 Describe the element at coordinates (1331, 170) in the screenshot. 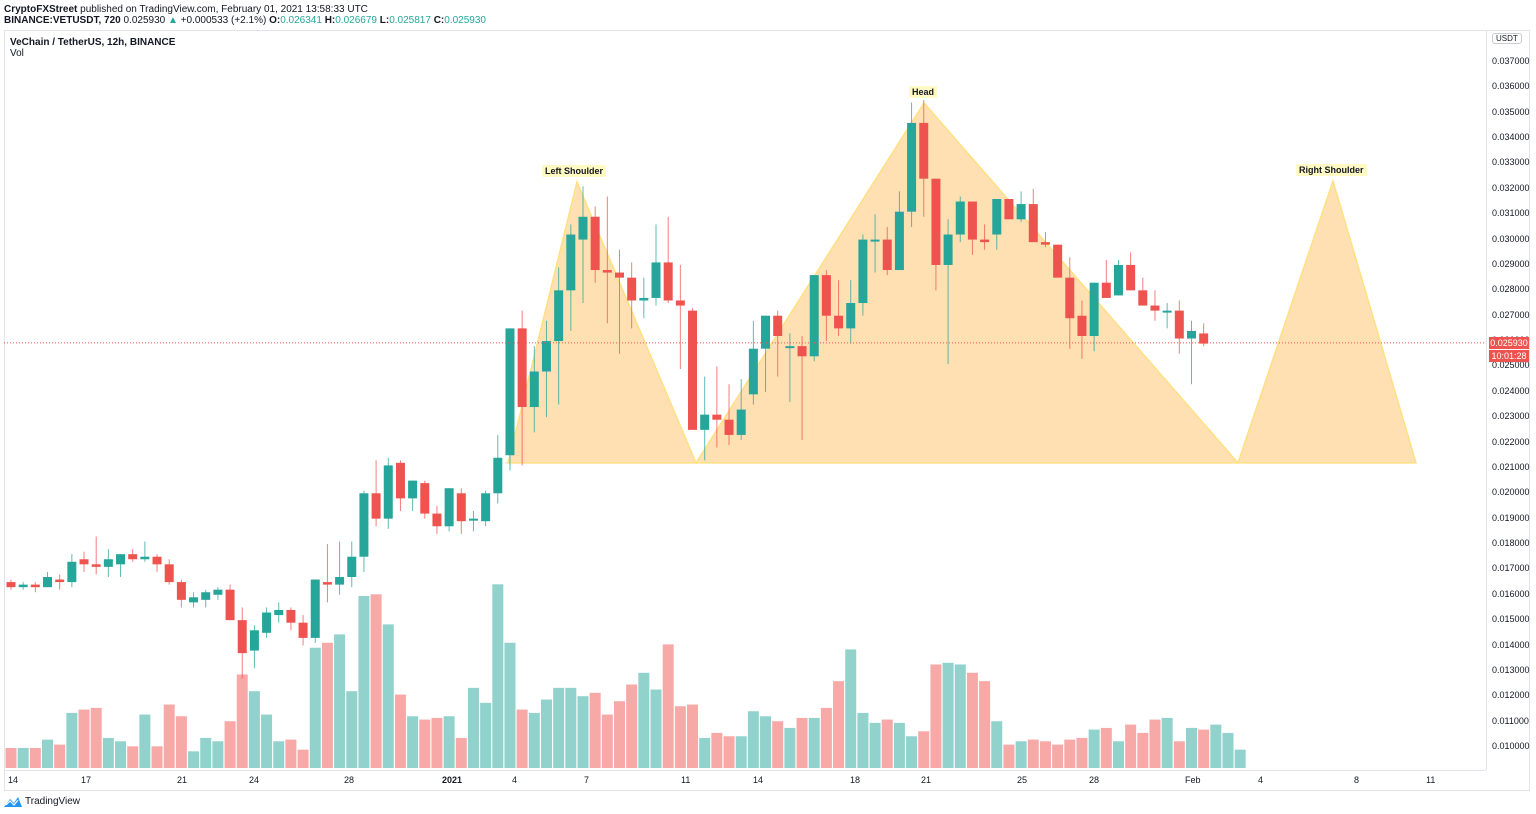

I see `right-shoulder-label: Right Shoulder` at that location.